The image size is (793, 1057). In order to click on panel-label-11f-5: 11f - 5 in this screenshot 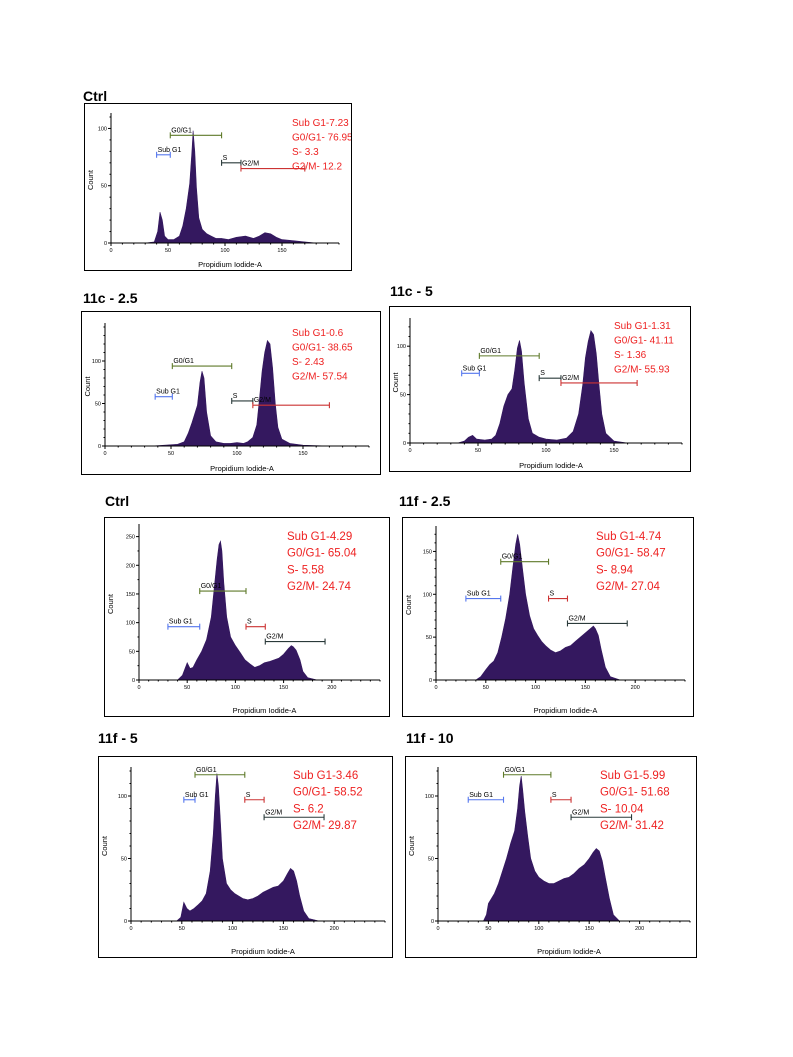, I will do `click(118, 738)`.